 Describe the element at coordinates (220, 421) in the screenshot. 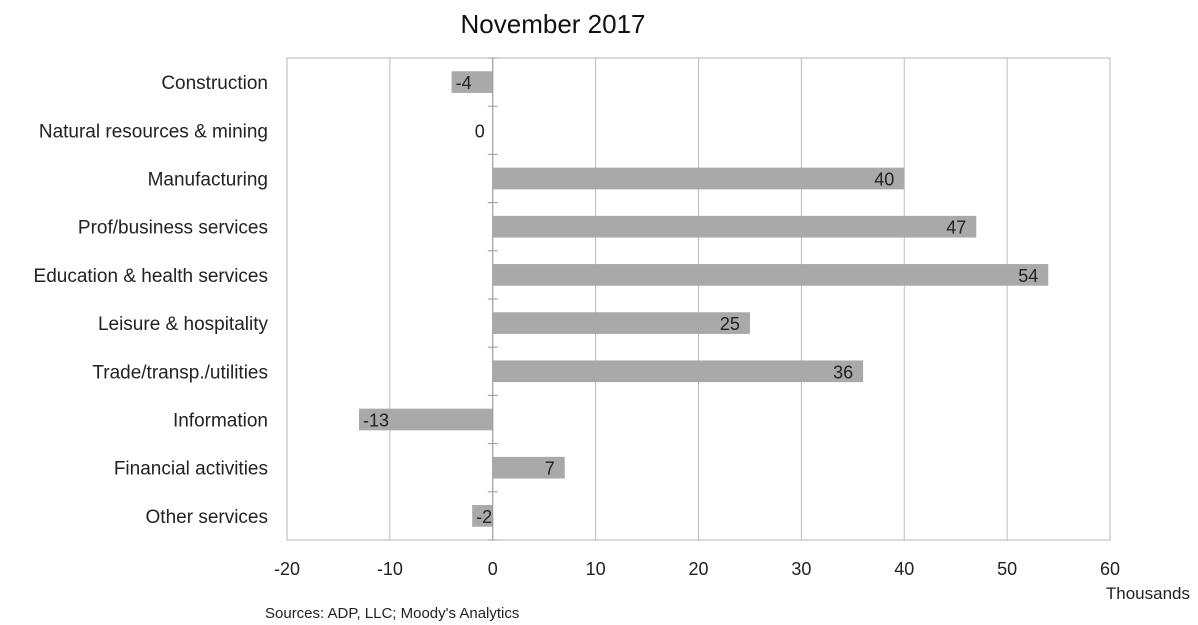

I see `category-label: Information` at that location.